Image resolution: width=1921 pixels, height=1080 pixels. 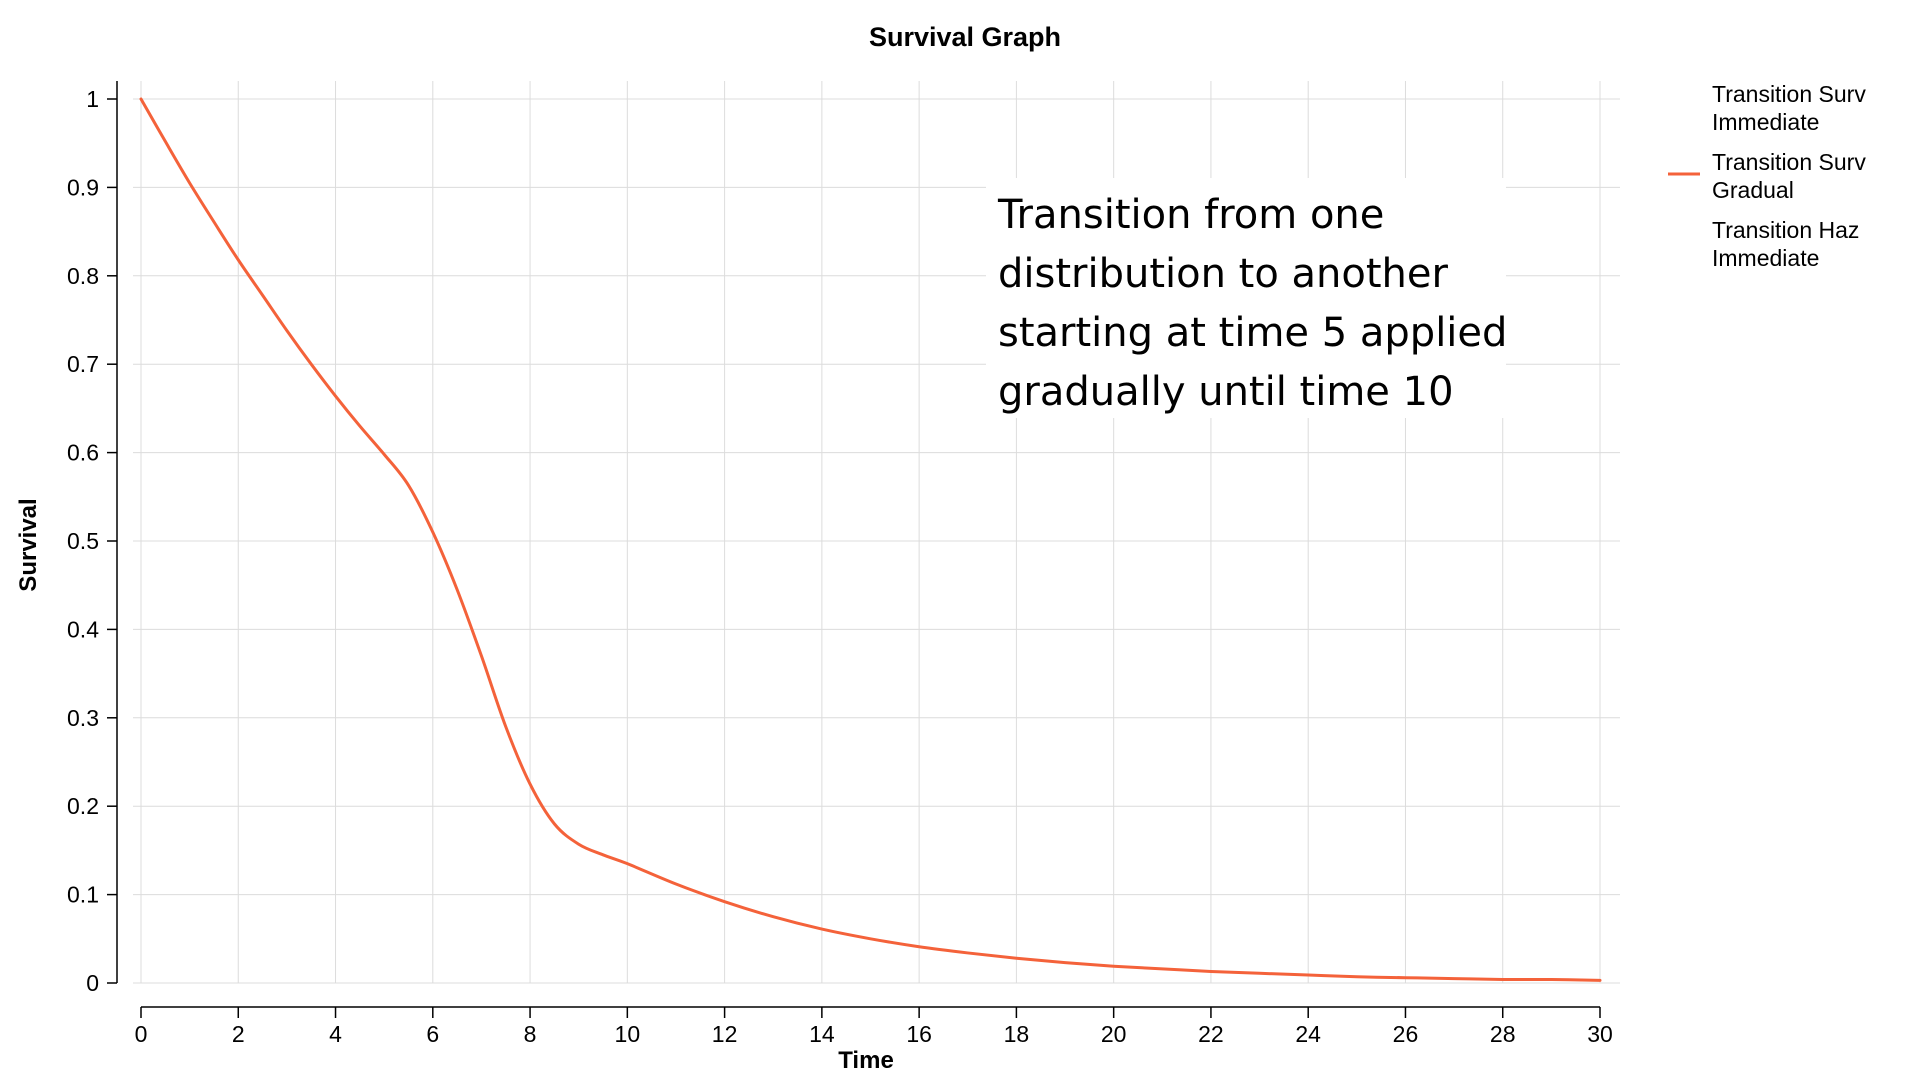 What do you see at coordinates (1600, 1034) in the screenshot?
I see `x-tick-label: 30` at bounding box center [1600, 1034].